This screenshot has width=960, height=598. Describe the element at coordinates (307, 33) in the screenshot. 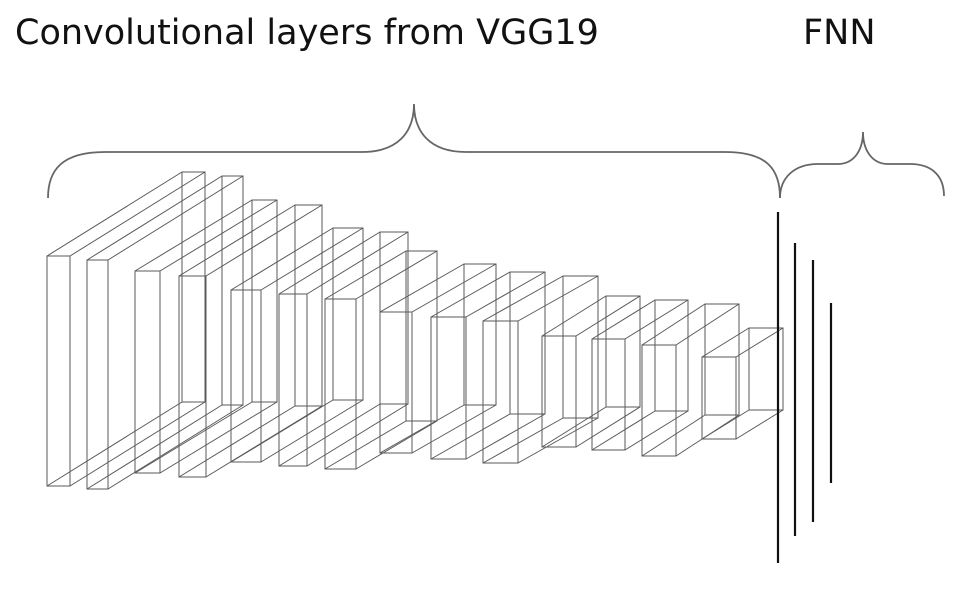

I see `conv-layers-label: Convolutional layers from VGG19` at that location.